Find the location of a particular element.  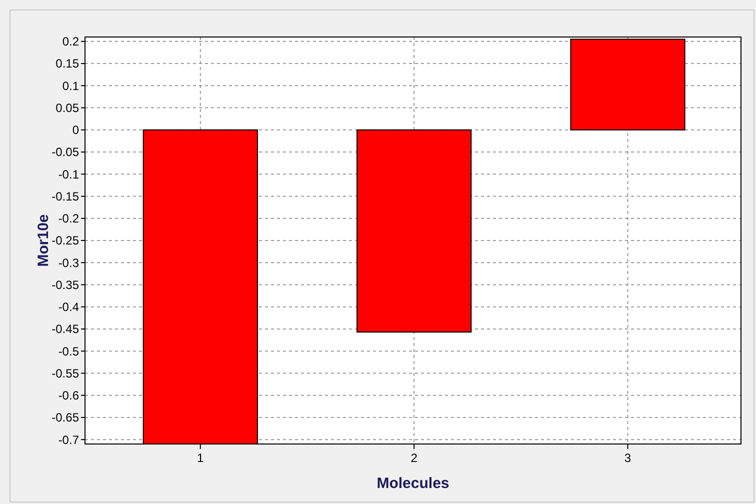

y-tick-label: -0.3 is located at coordinates (69, 263).